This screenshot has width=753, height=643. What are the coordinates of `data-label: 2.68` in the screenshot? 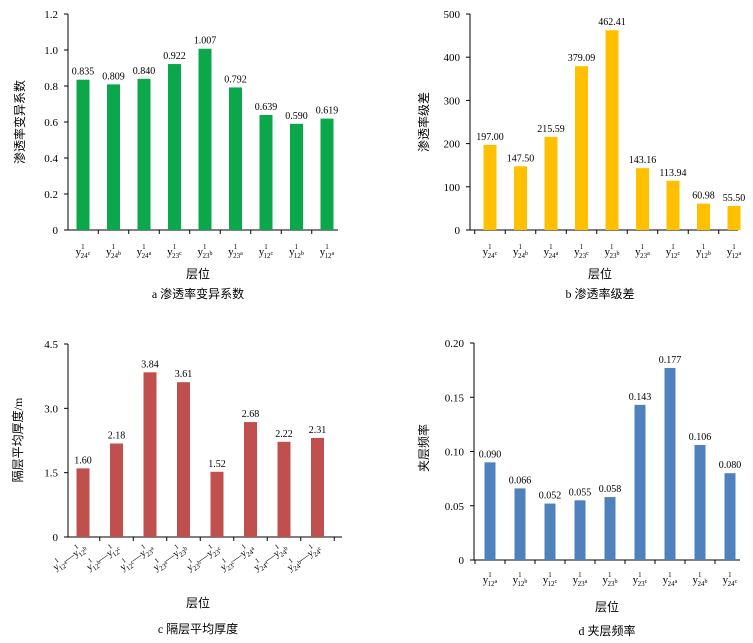 It's located at (251, 414).